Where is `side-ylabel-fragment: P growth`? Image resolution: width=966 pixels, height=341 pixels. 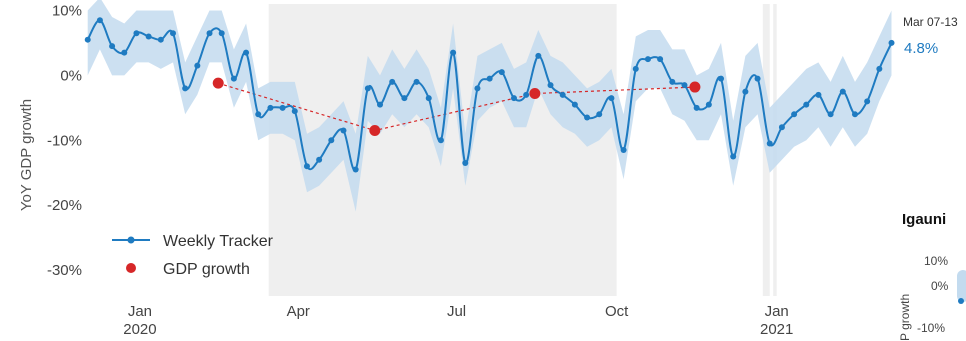 side-ylabel-fragment: P growth is located at coordinates (905, 317).